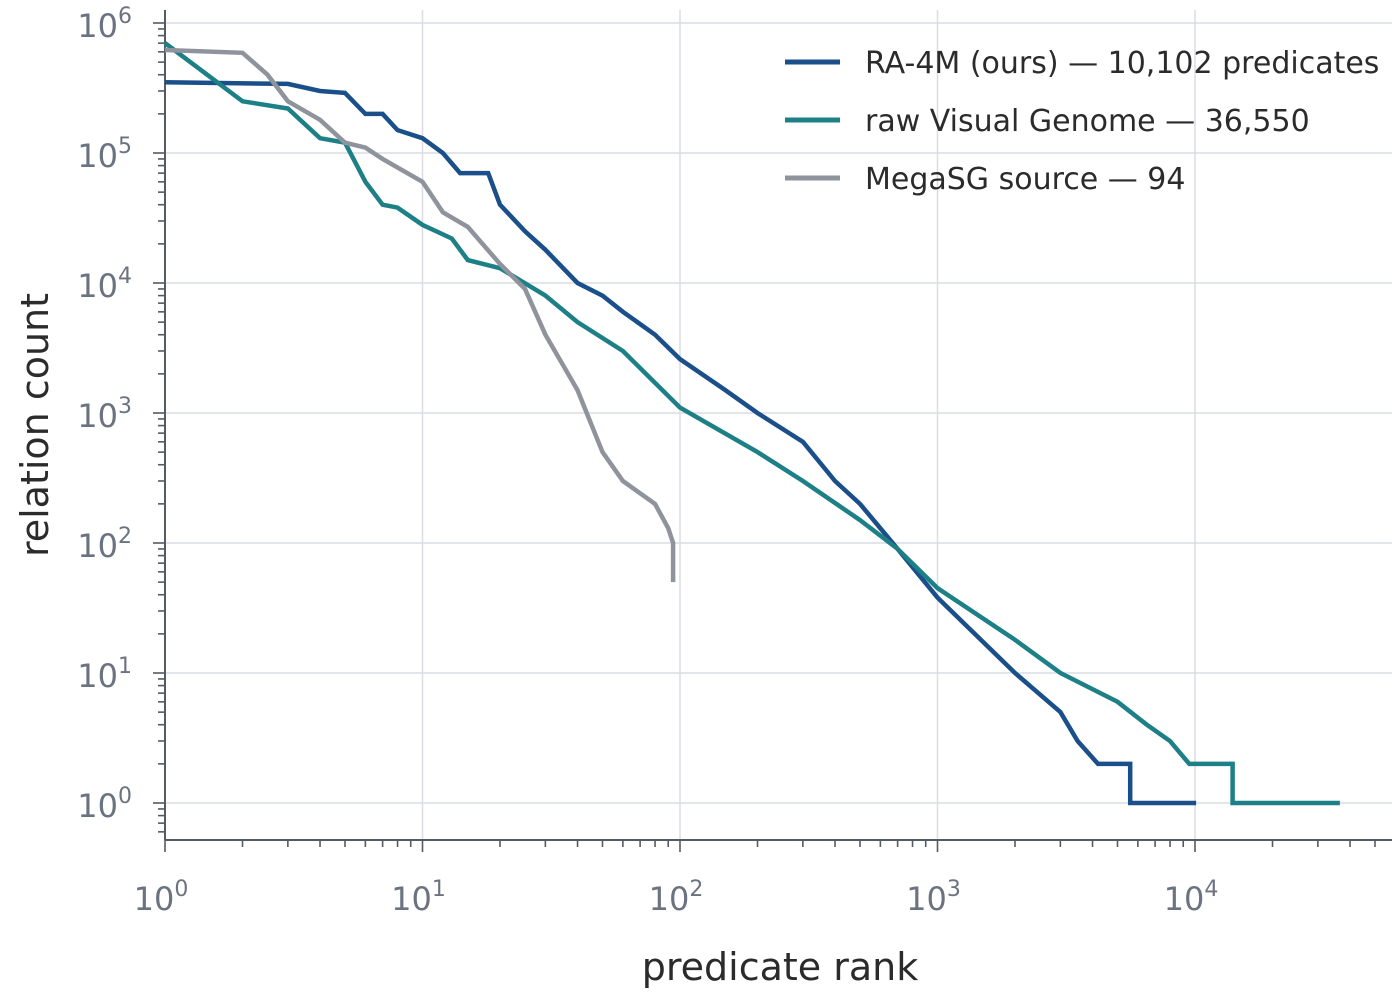  I want to click on y-tick-label: 10³, so click(104, 414).